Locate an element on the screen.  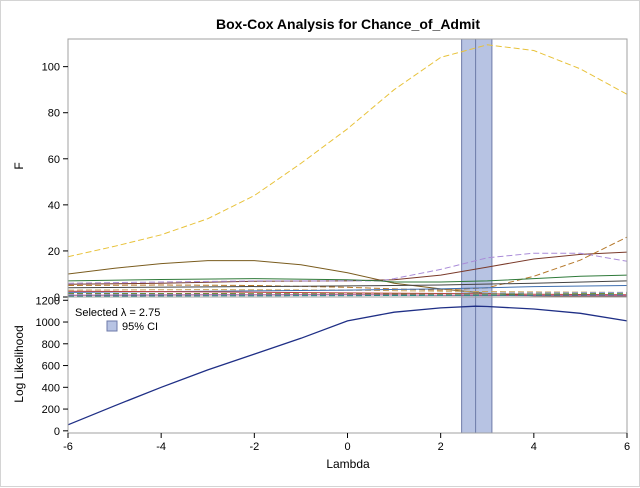
y-tick-label: 100 is located at coordinates (51, 68).